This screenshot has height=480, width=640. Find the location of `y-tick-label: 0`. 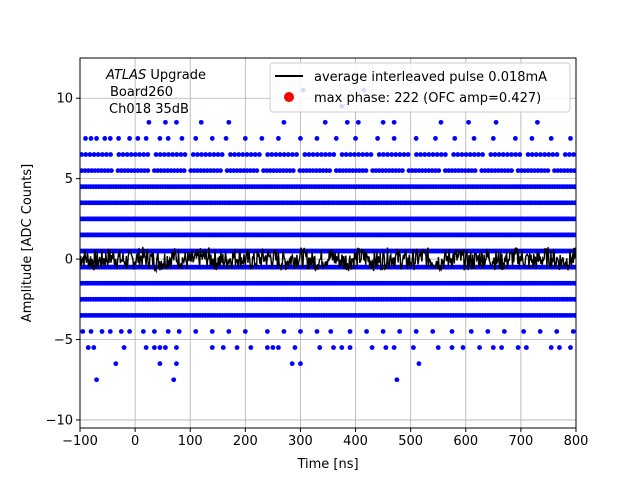

y-tick-label: 0 is located at coordinates (69, 260).